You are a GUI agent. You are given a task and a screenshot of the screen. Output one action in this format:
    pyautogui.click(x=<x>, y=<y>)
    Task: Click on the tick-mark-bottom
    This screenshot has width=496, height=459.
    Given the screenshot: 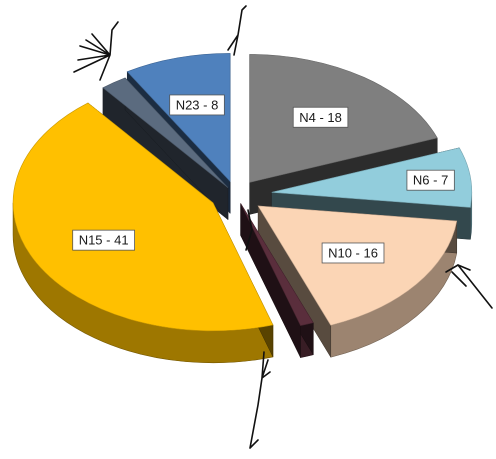 What is the action you would take?
    pyautogui.click(x=260, y=400)
    